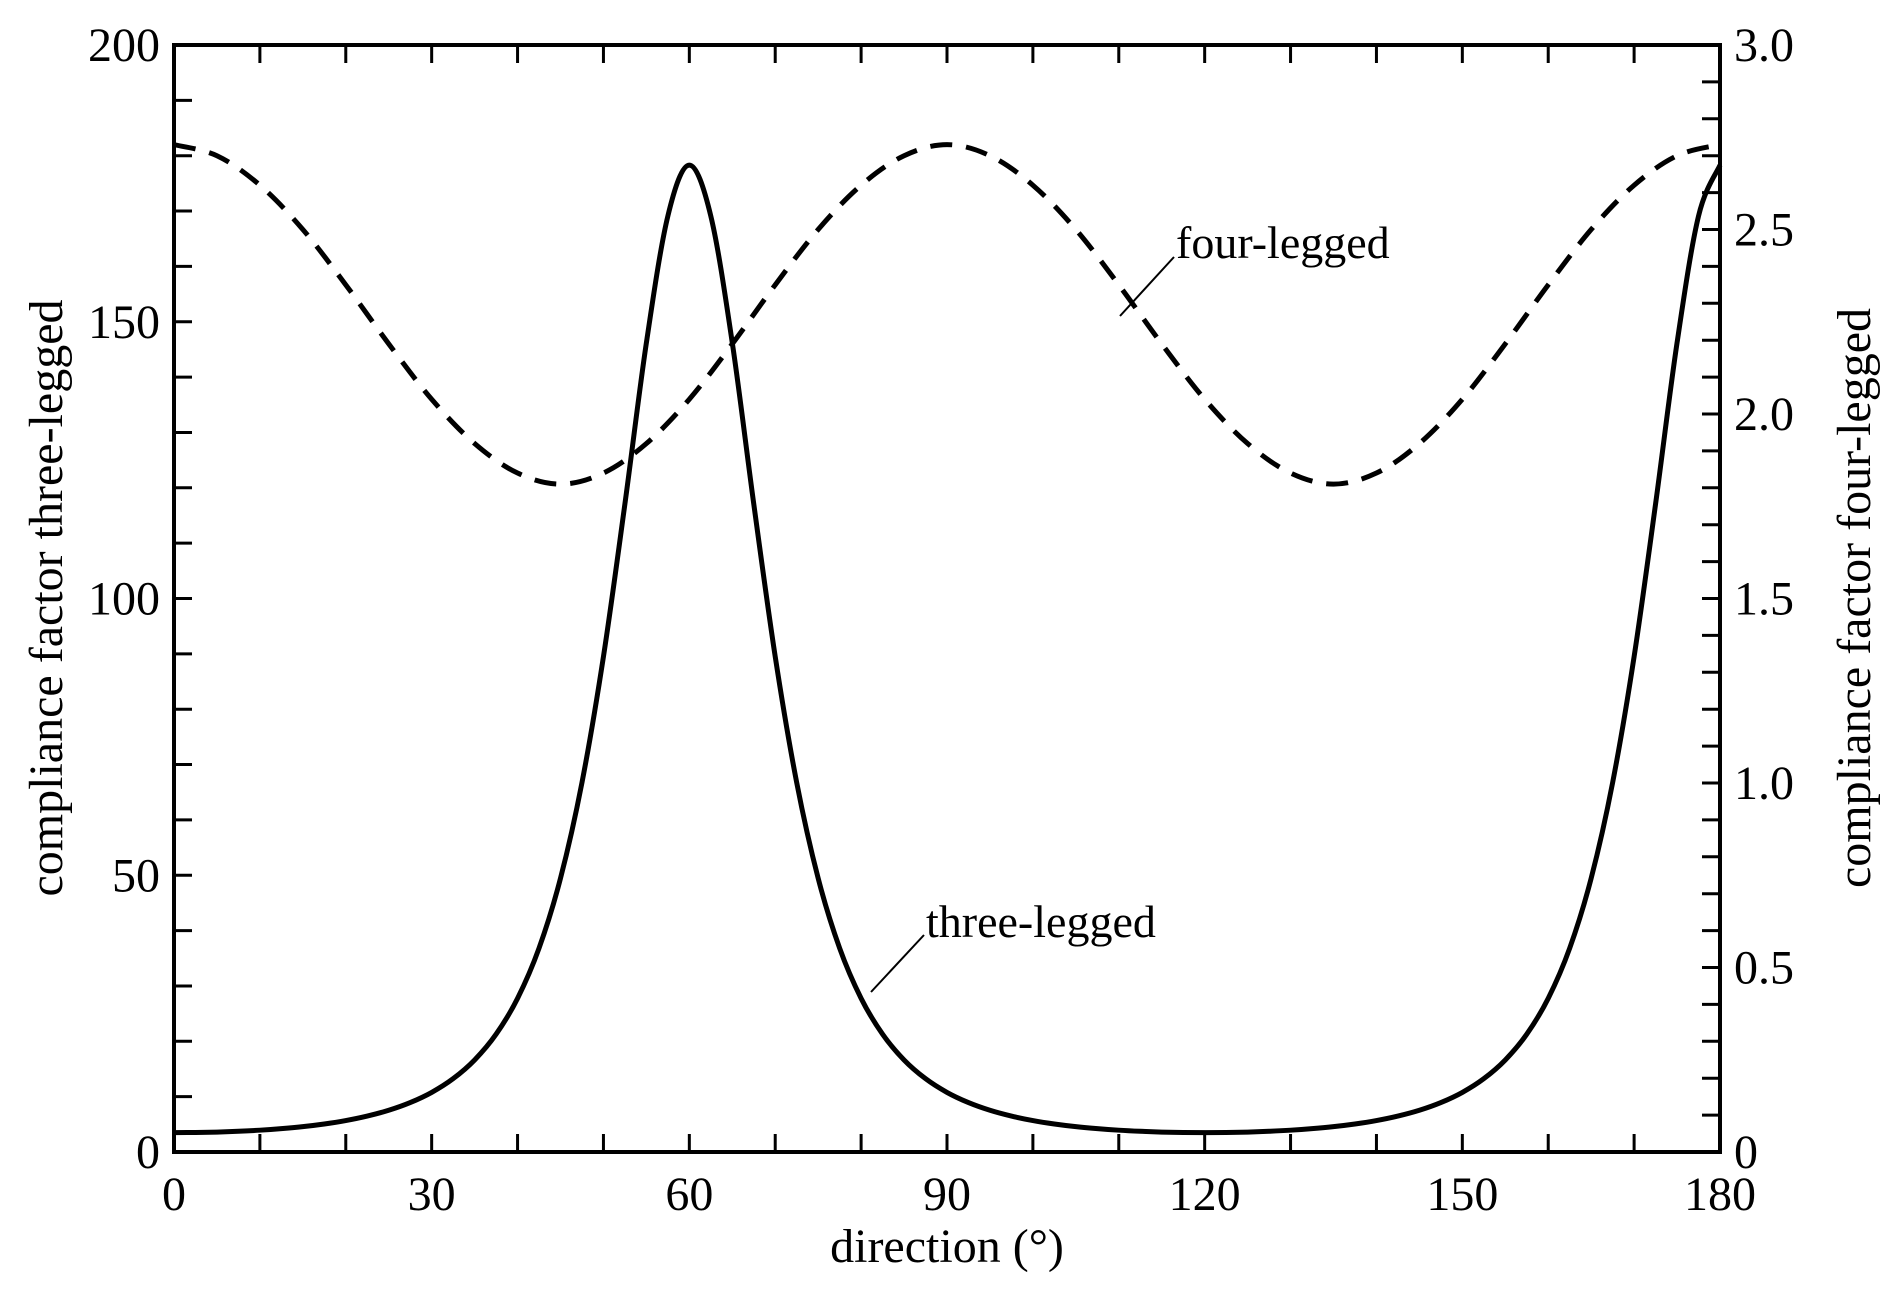 The width and height of the screenshot is (1892, 1293). What do you see at coordinates (1854, 598) in the screenshot?
I see `y-axis-label-right: compliance factor four-legged` at bounding box center [1854, 598].